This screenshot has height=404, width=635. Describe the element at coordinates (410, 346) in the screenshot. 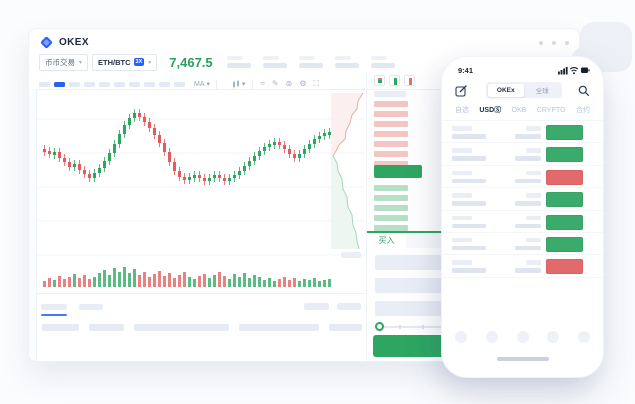

I see `buy-button` at that location.